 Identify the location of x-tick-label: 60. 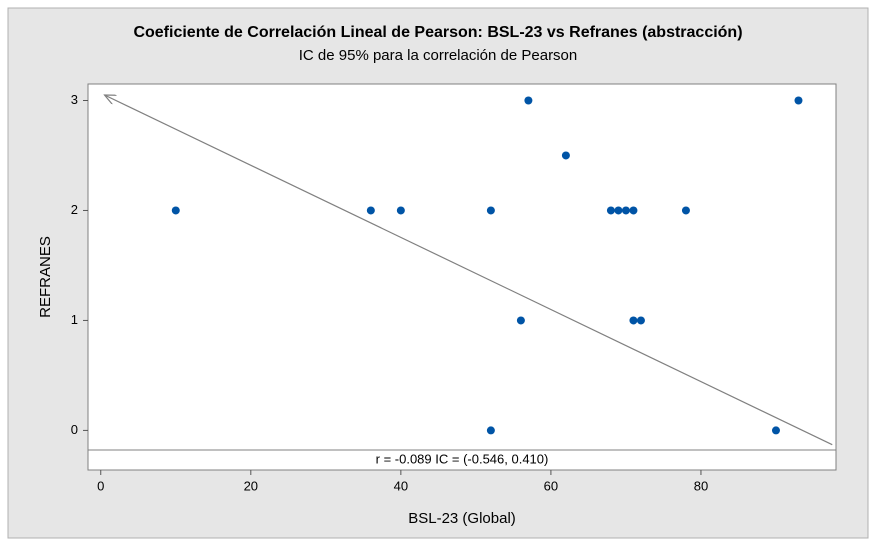
(551, 485).